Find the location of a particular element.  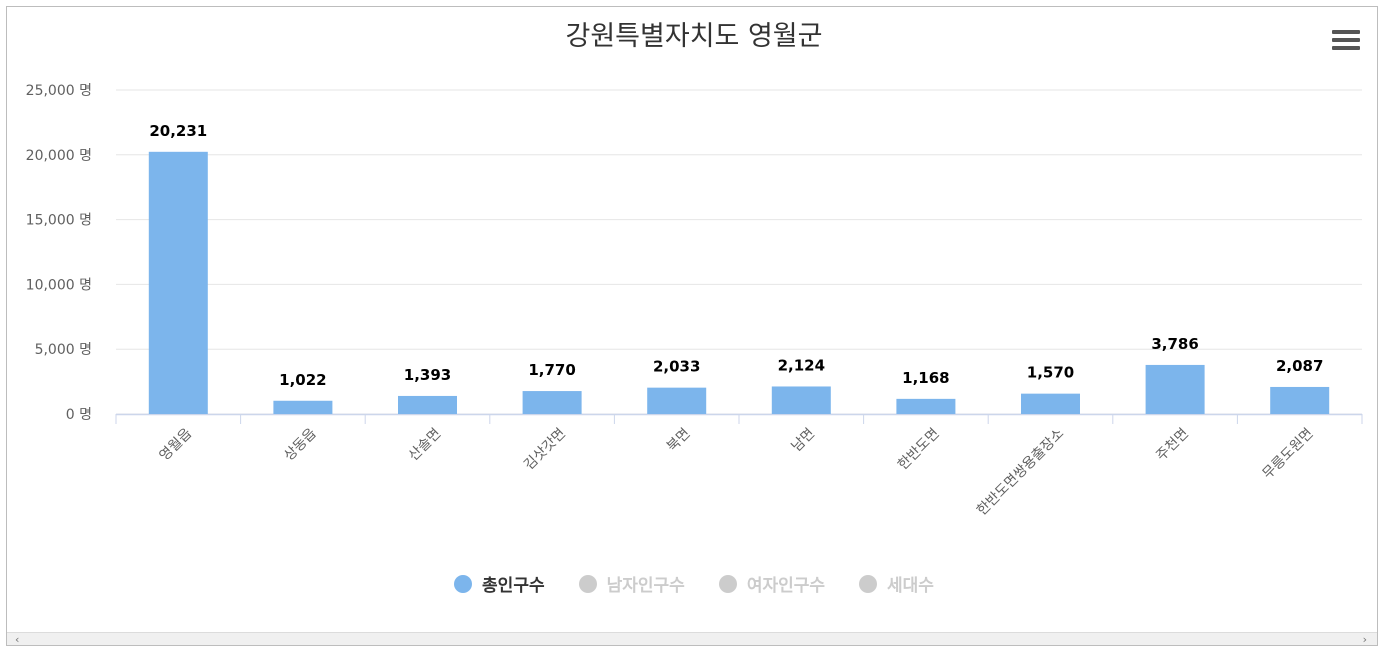

x-tick-label: 무릉도원면 is located at coordinates (1288, 454).